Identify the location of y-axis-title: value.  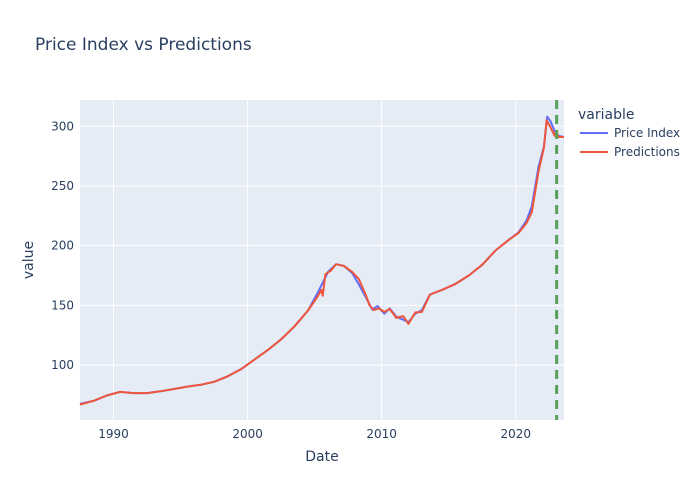
(29, 260).